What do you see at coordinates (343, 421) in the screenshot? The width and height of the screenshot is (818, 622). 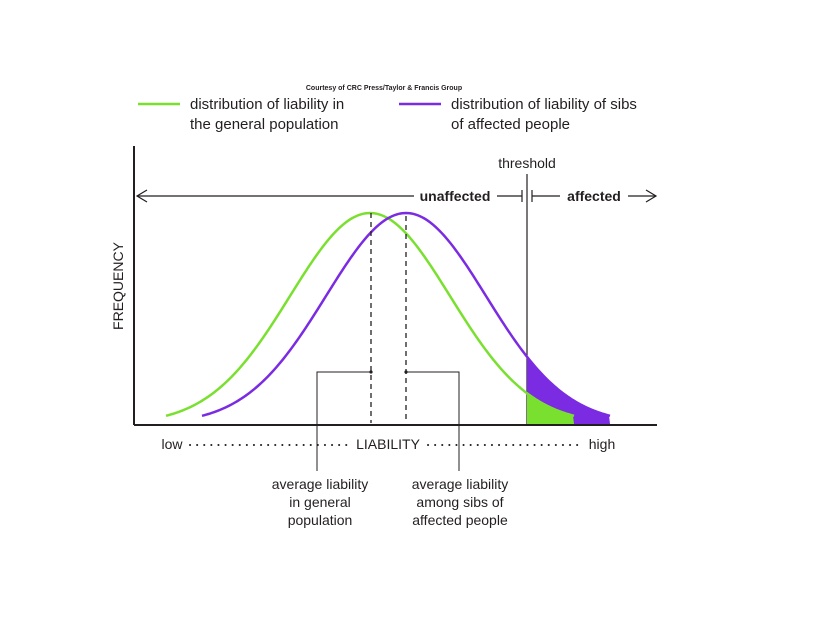 I see `general-mean-leader` at bounding box center [343, 421].